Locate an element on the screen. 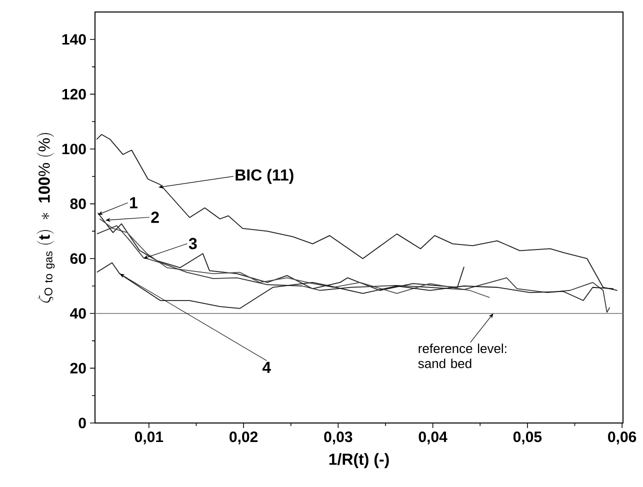 This screenshot has width=643, height=487. annotation: 2 is located at coordinates (155, 217).